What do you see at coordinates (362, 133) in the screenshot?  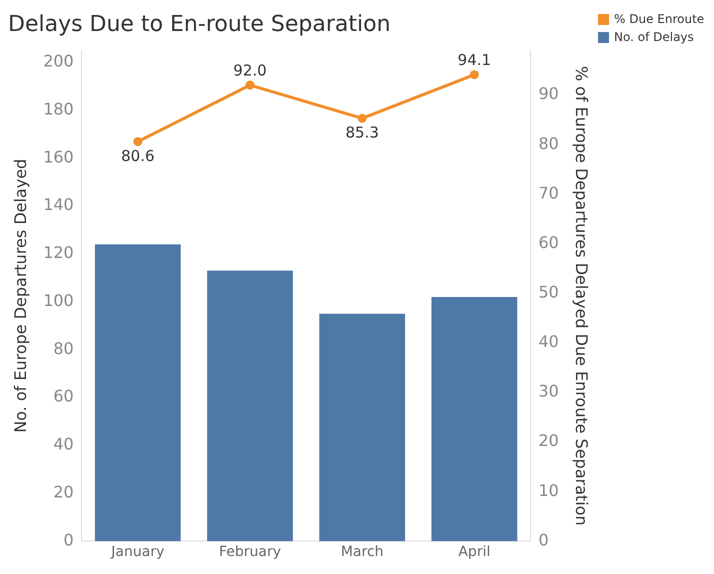 I see `data-label: 85.3` at bounding box center [362, 133].